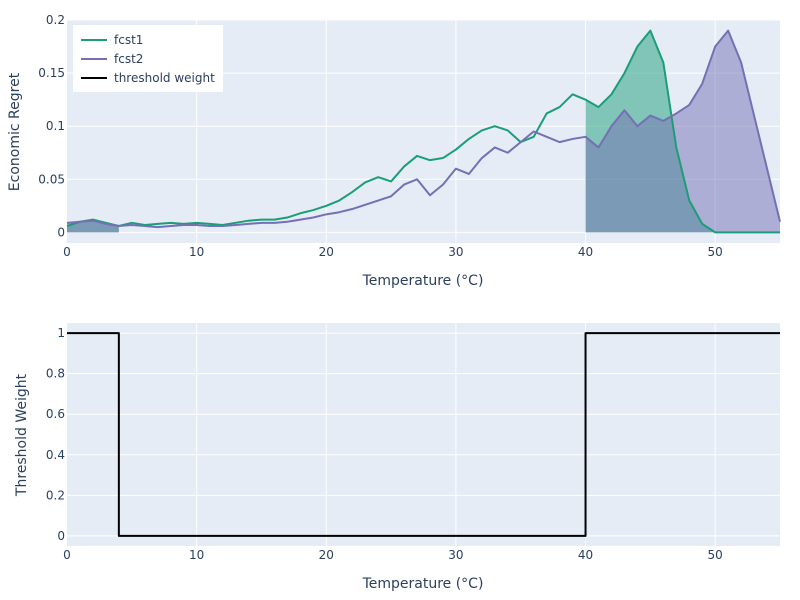 The width and height of the screenshot is (800, 600). What do you see at coordinates (51, 73) in the screenshot?
I see `regret-y-tick-label: 0.15` at bounding box center [51, 73].